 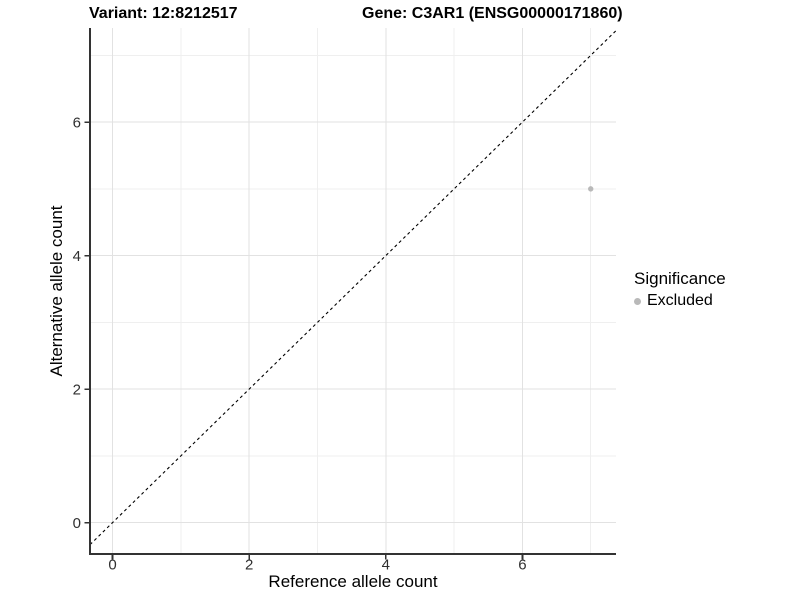 I want to click on legend-title: Significance, so click(x=680, y=278).